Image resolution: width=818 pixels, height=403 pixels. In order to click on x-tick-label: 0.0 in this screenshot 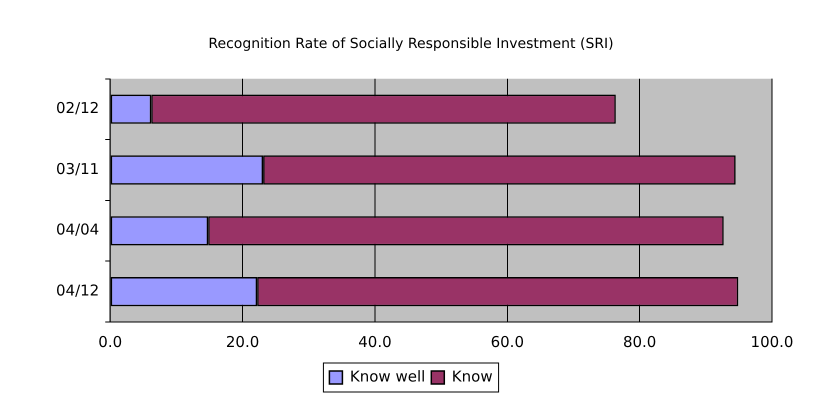, I will do `click(110, 341)`.